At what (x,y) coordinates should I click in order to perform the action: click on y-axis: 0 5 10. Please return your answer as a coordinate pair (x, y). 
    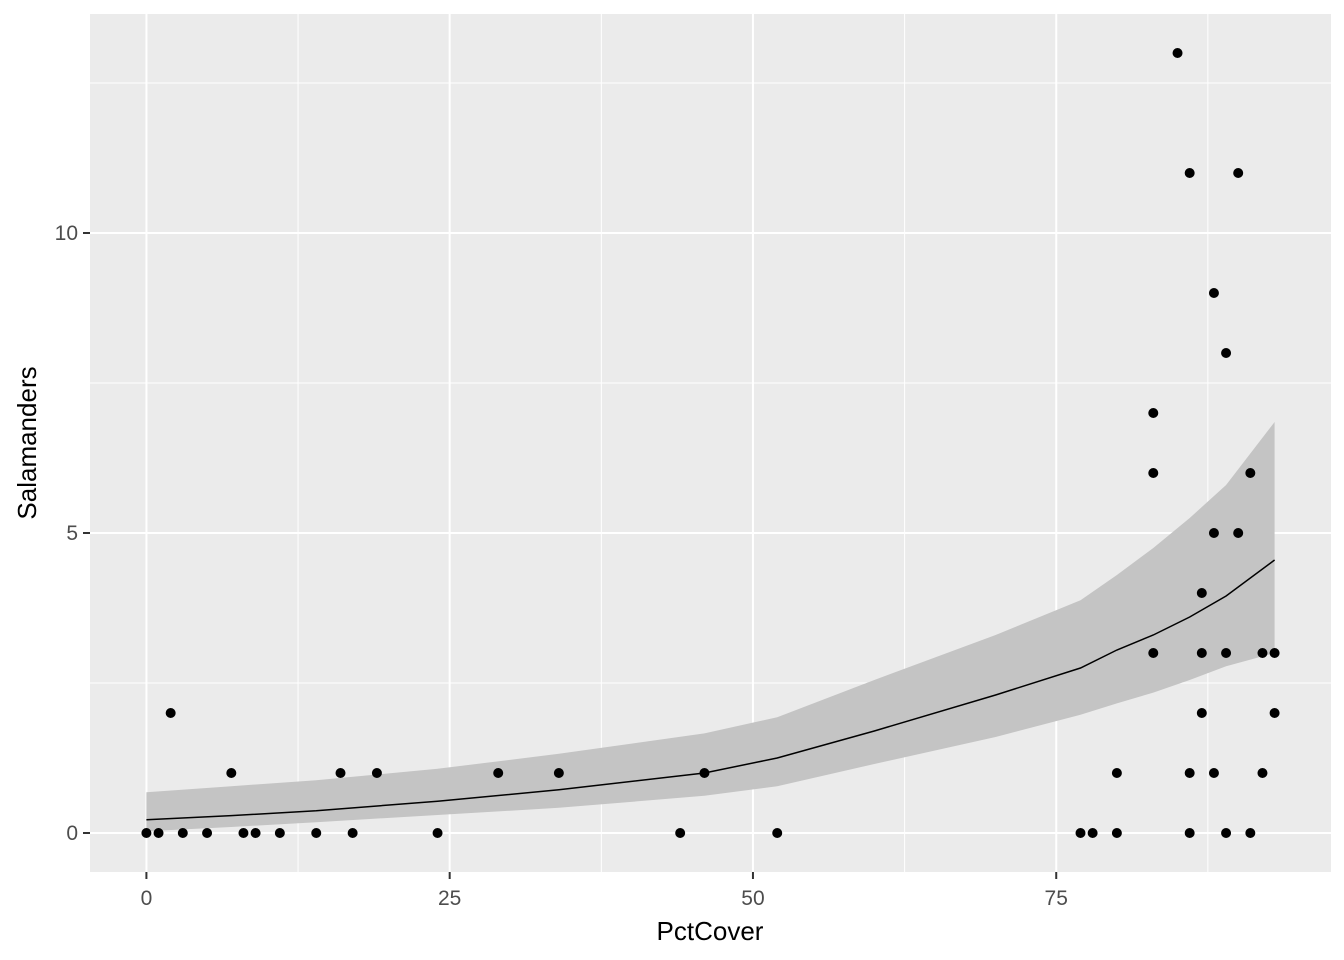
    Looking at the image, I should click on (72, 533).